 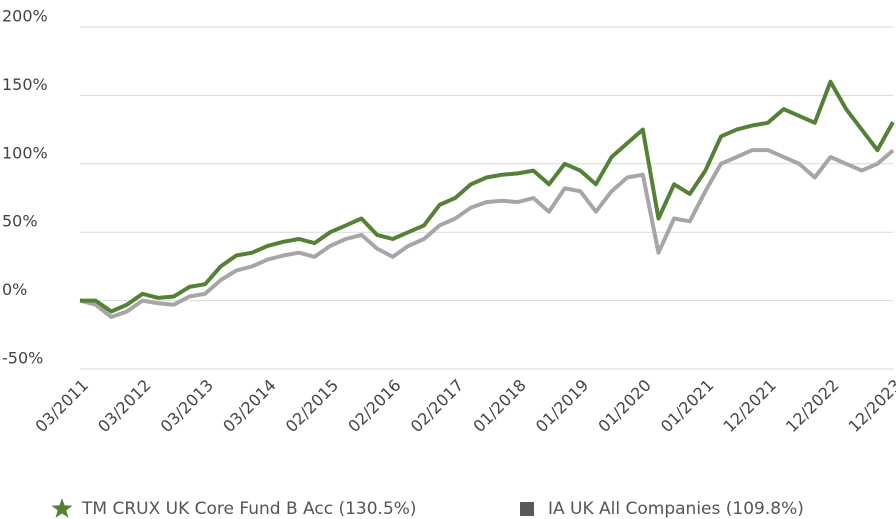 I want to click on legend-label: TM CRUX UK Core Fund B Acc (130.5%), so click(x=249, y=509).